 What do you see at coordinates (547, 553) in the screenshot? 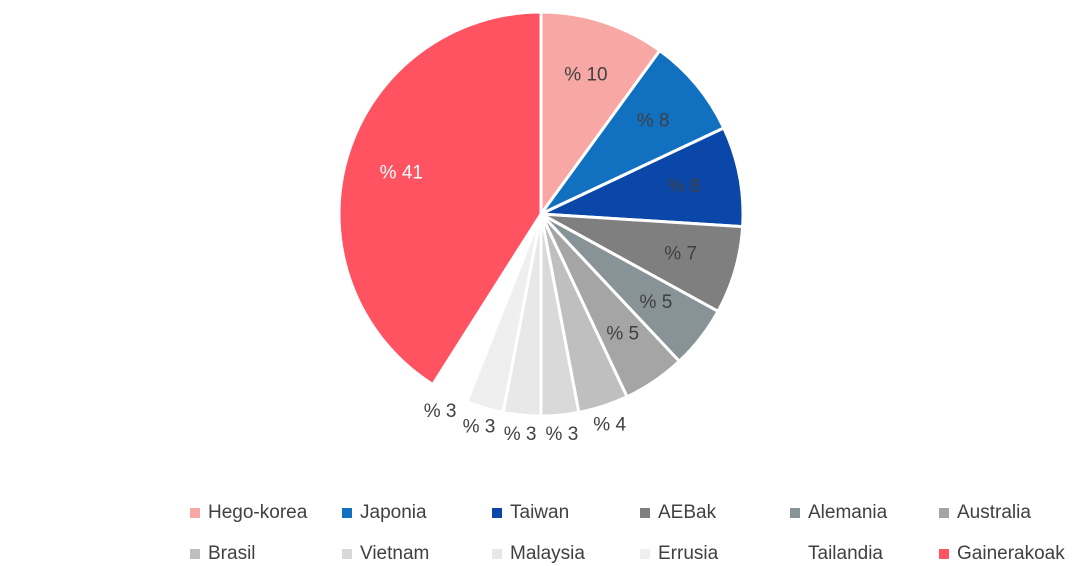
I see `legend-label: Malaysia` at bounding box center [547, 553].